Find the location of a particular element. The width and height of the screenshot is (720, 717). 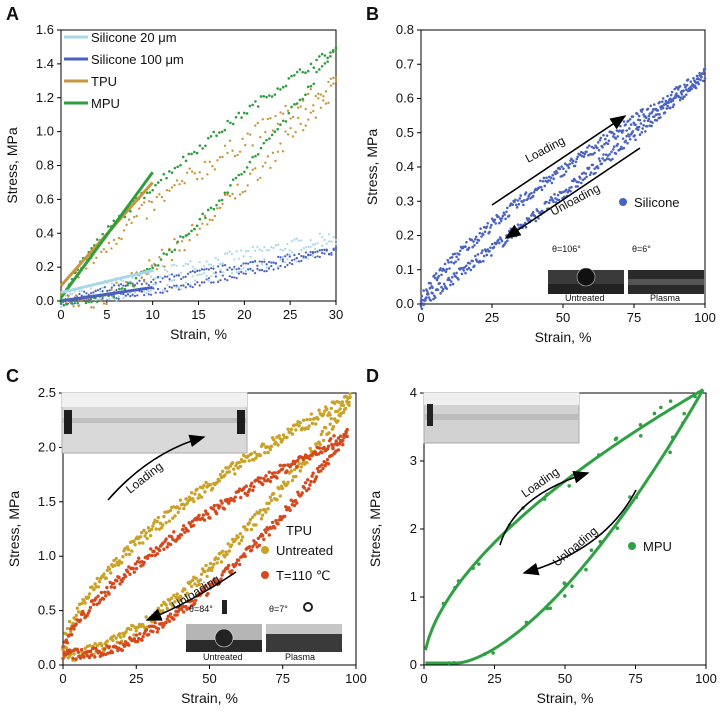

panel-label-d: D is located at coordinates (372, 376).